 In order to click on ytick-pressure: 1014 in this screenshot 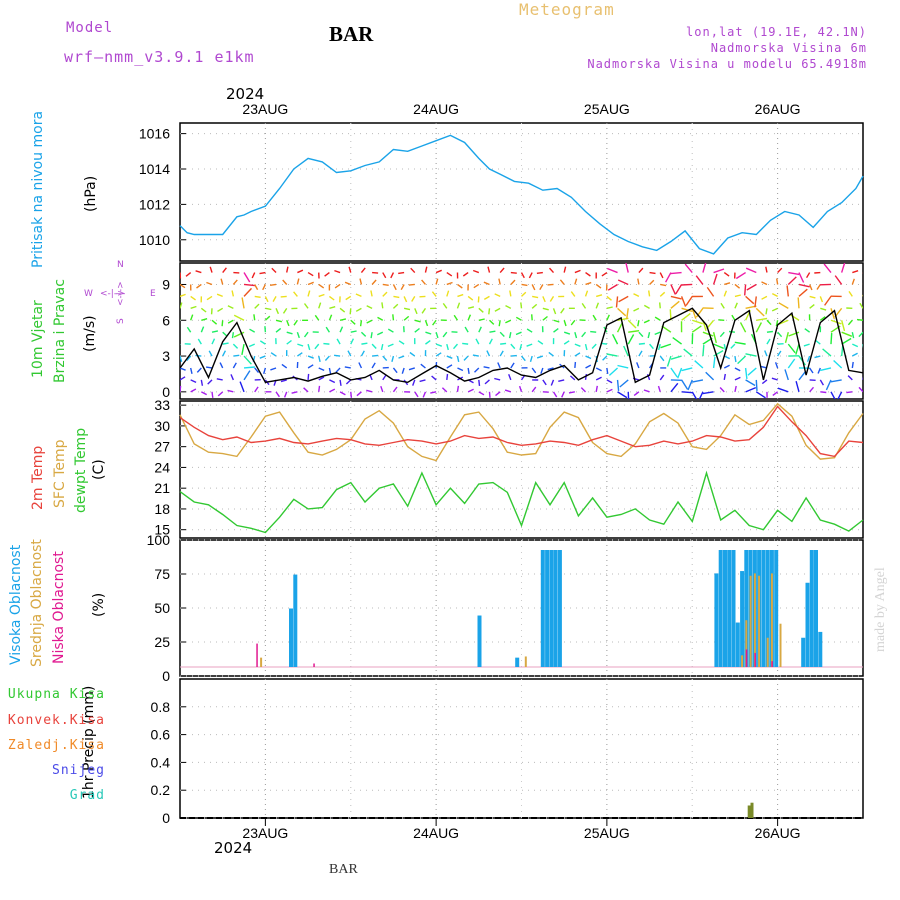, I will do `click(154, 169)`.